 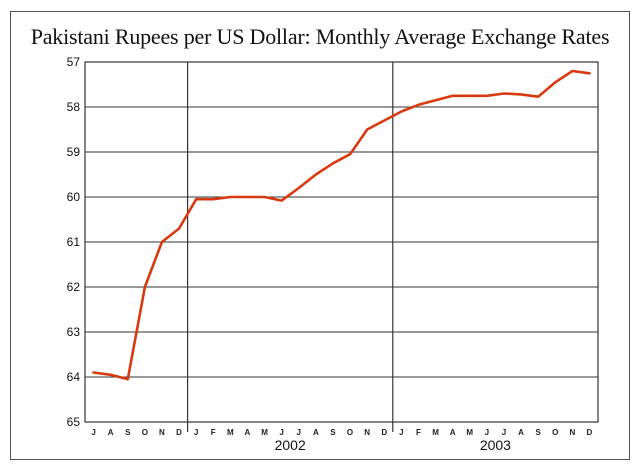 What do you see at coordinates (74, 197) in the screenshot?
I see `y-tick-label: 60` at bounding box center [74, 197].